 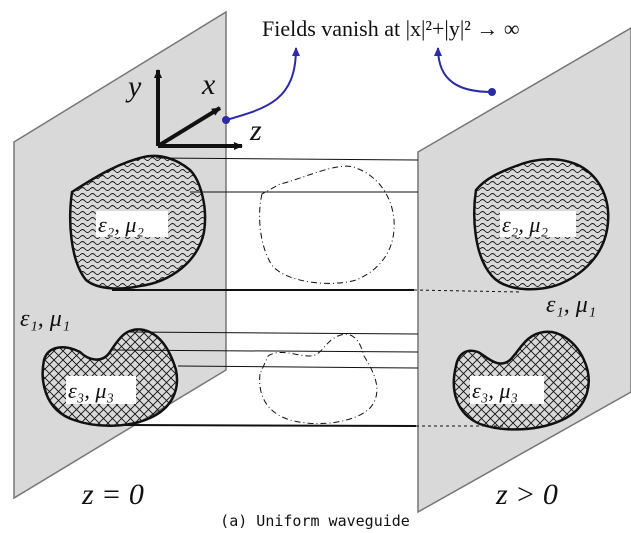 I want to click on axes-group: y x z, so click(x=193, y=109).